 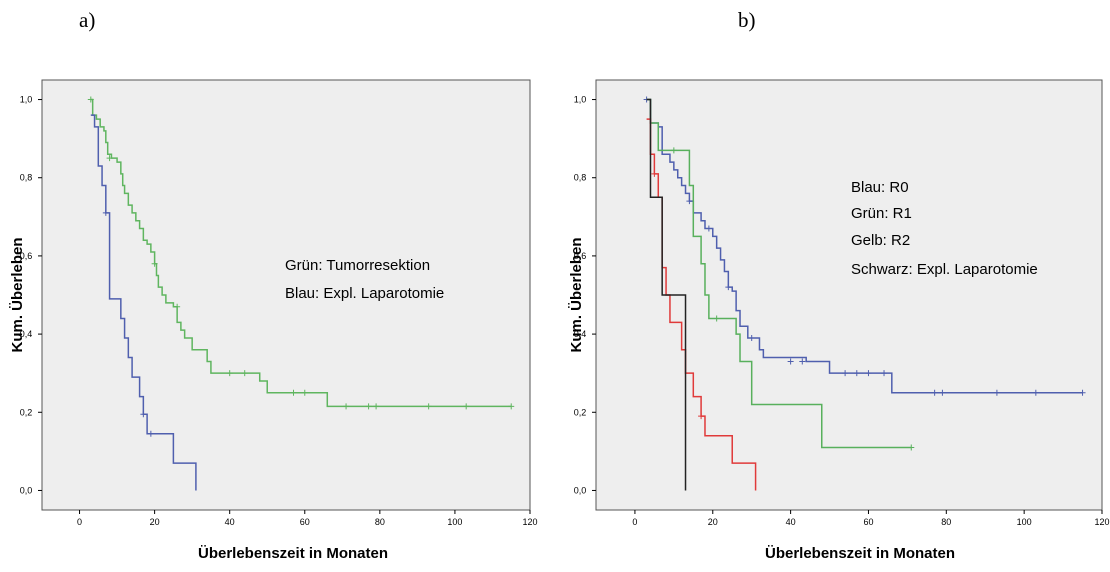 What do you see at coordinates (580, 100) in the screenshot?
I see `chart-b-y-tick-label: 1,0` at bounding box center [580, 100].